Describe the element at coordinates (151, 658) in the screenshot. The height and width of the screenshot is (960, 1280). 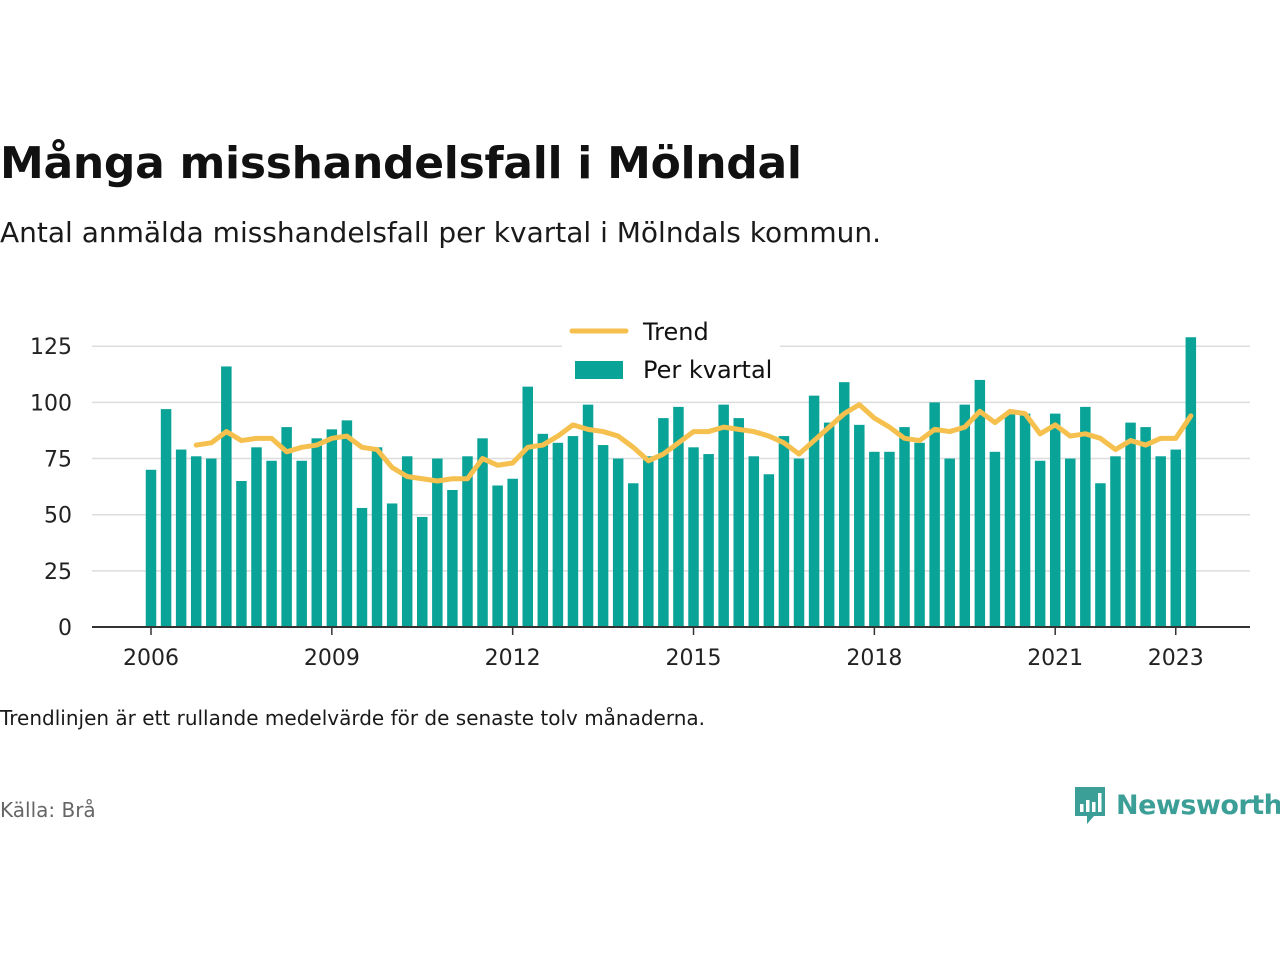
I see `x-tick-label: 2006` at that location.